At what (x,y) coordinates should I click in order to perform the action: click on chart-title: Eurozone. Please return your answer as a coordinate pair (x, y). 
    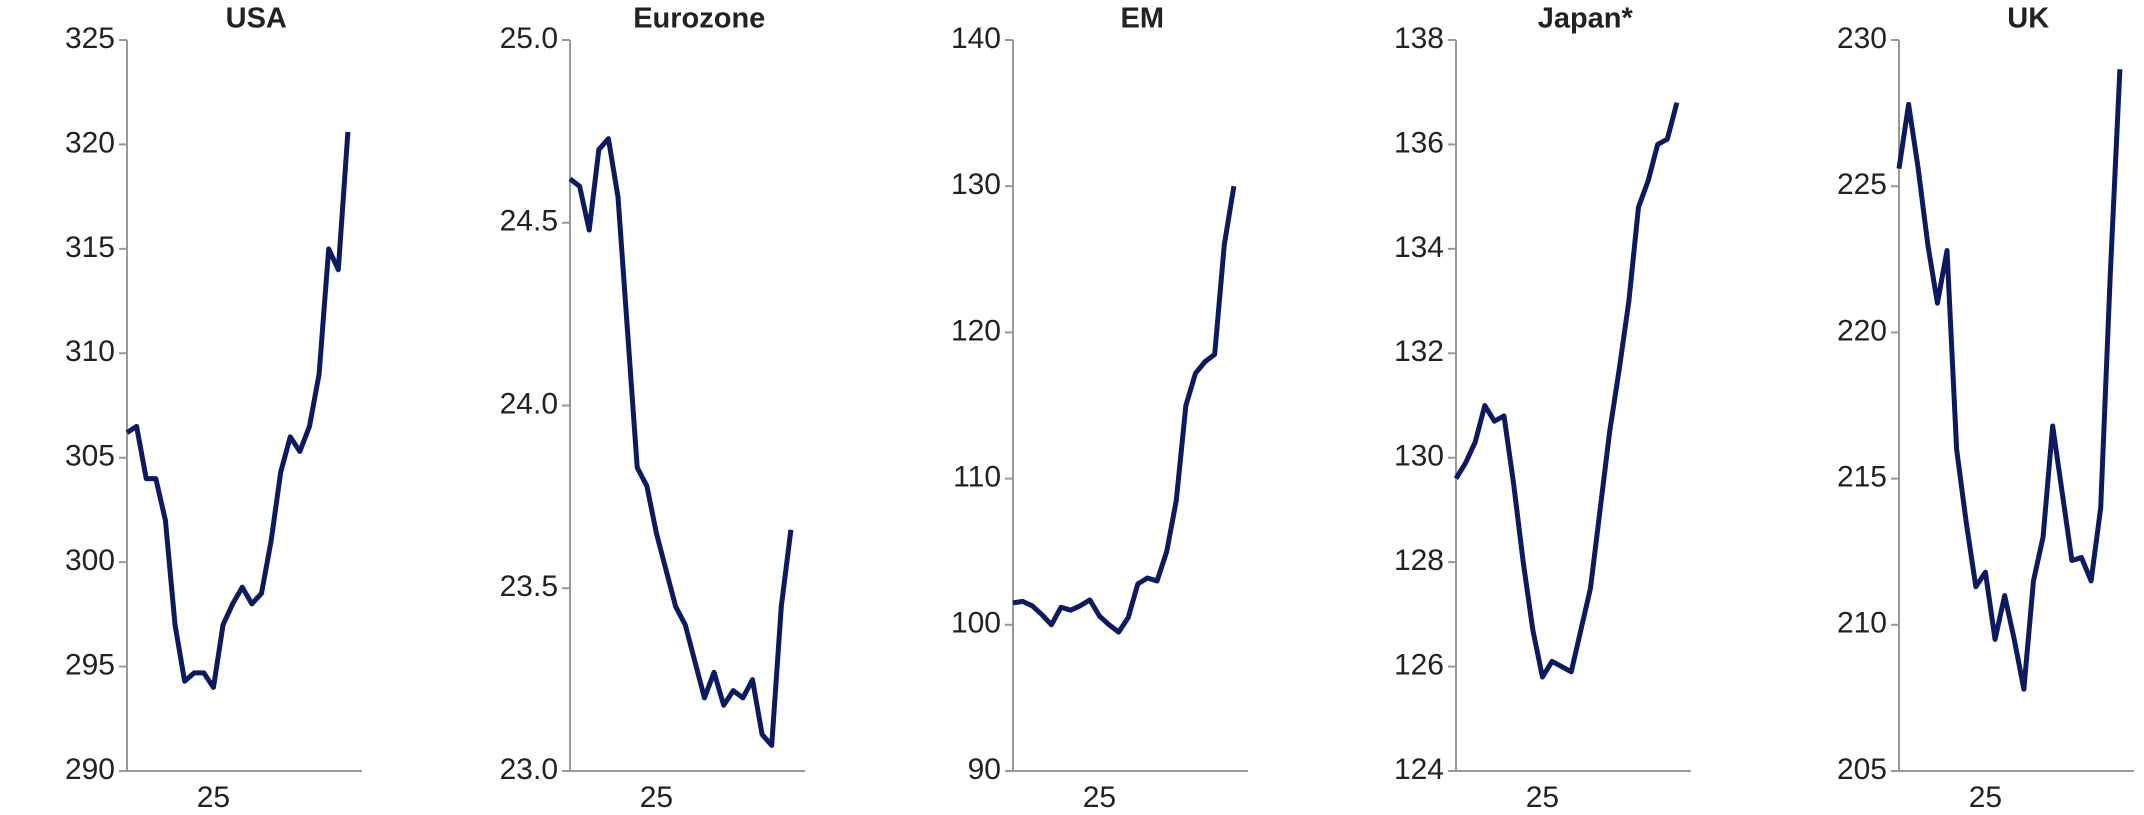
    Looking at the image, I should click on (699, 19).